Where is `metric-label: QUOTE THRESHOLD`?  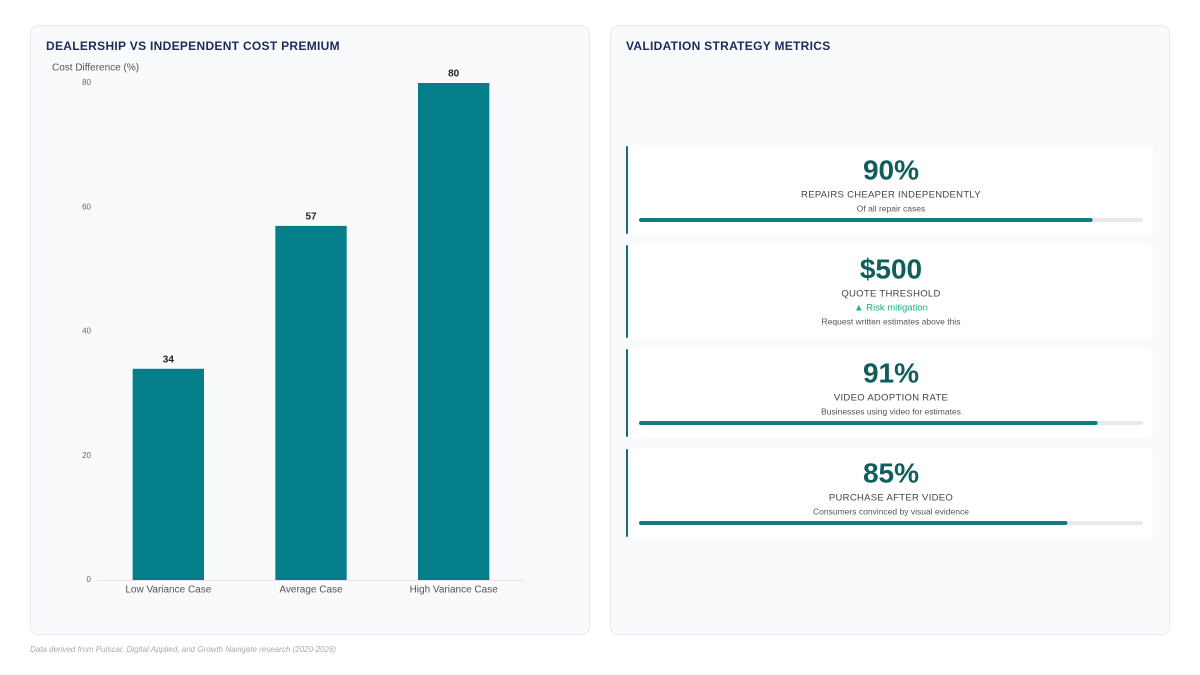 metric-label: QUOTE THRESHOLD is located at coordinates (890, 294).